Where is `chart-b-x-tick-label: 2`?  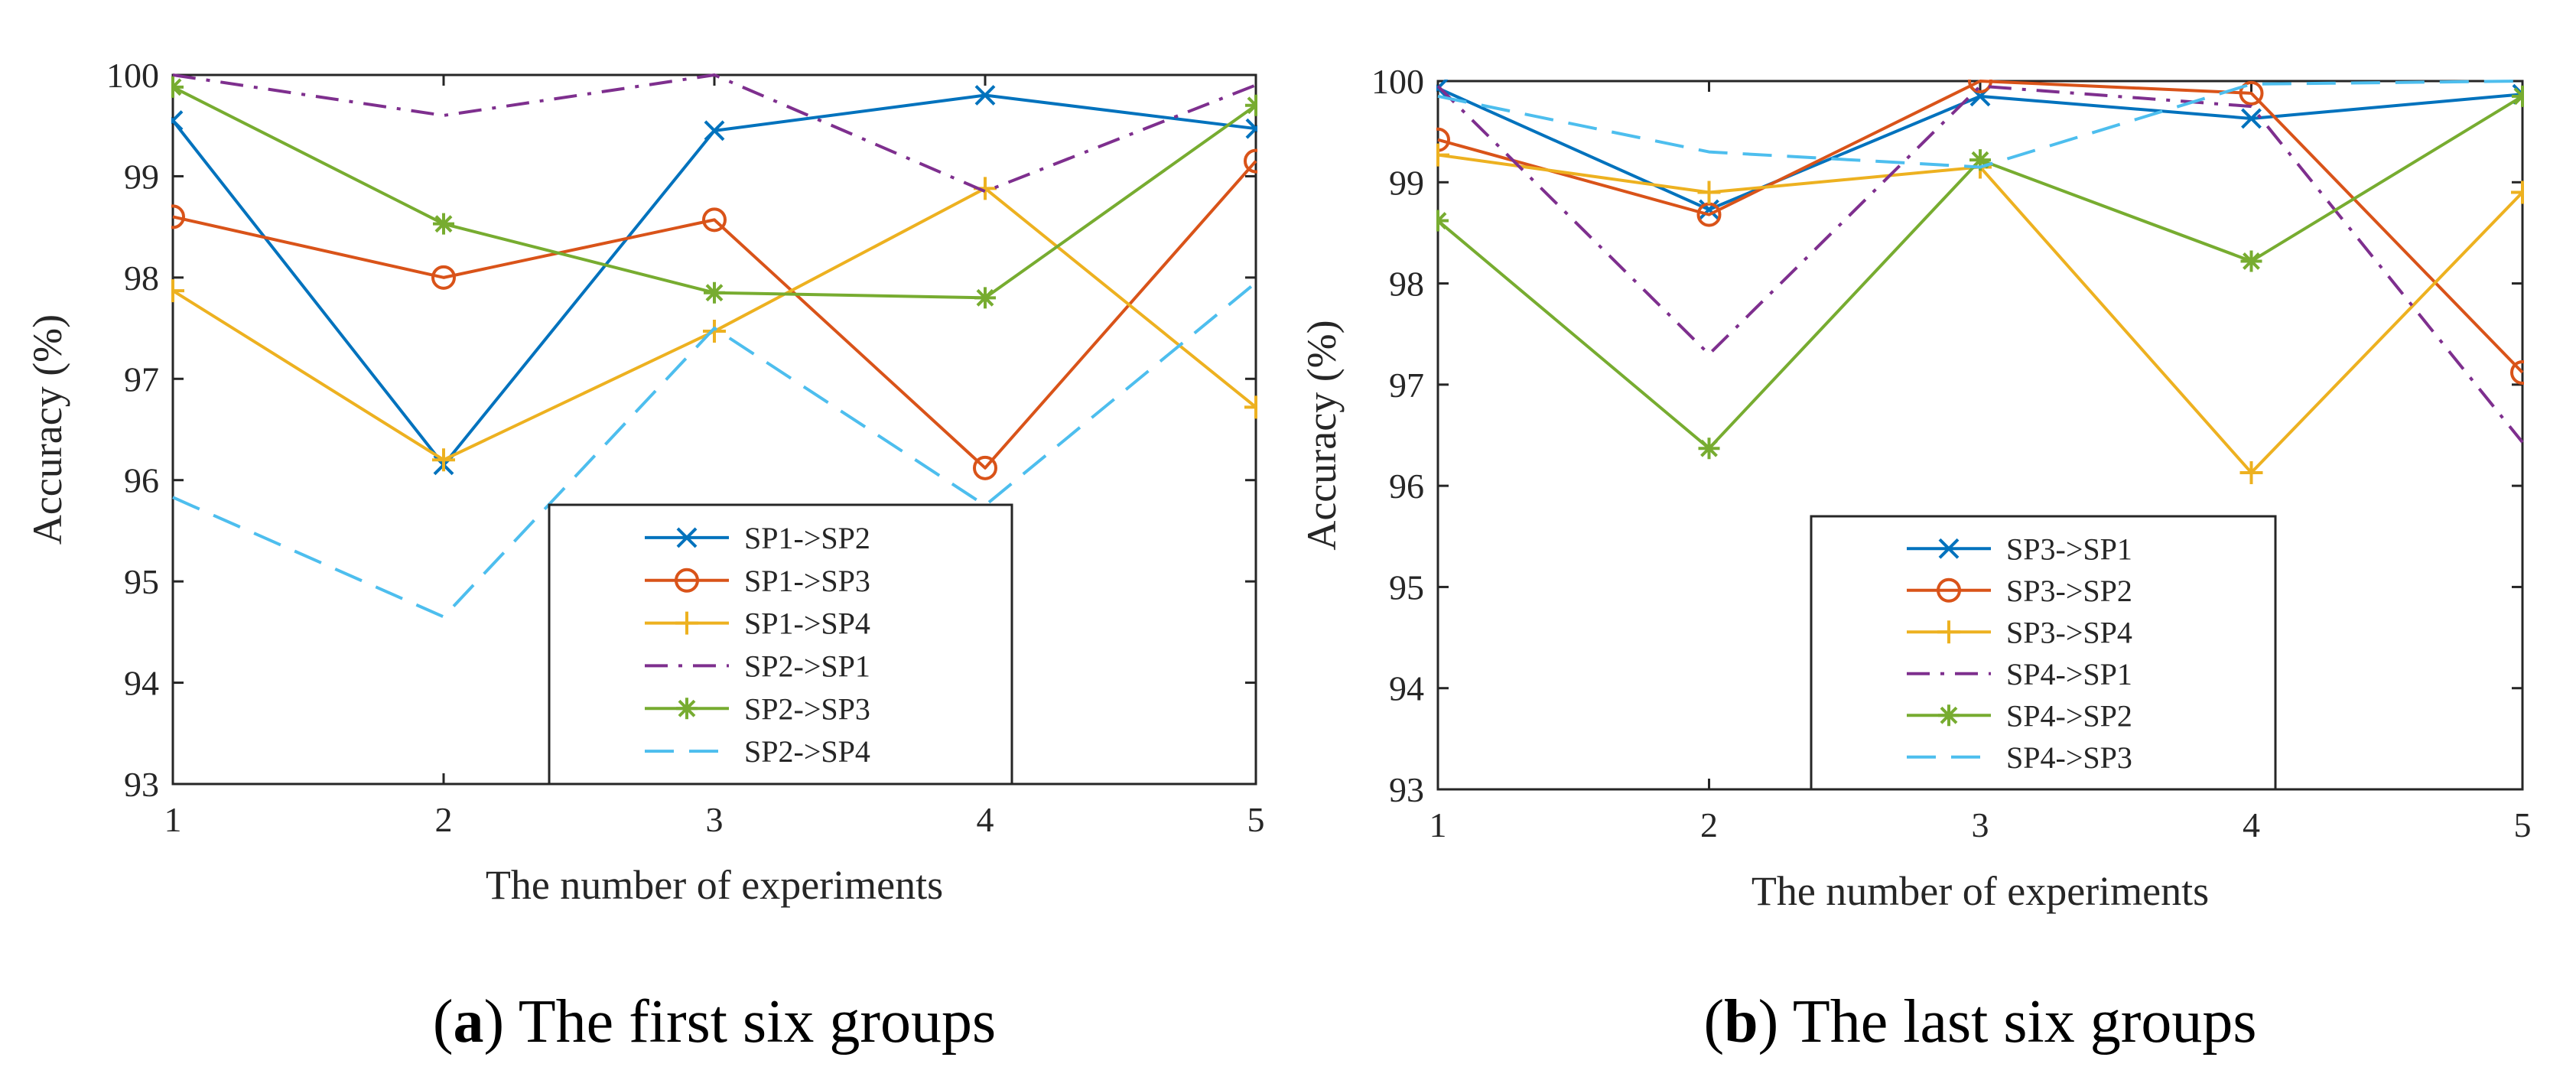
chart-b-x-tick-label: 2 is located at coordinates (1709, 824).